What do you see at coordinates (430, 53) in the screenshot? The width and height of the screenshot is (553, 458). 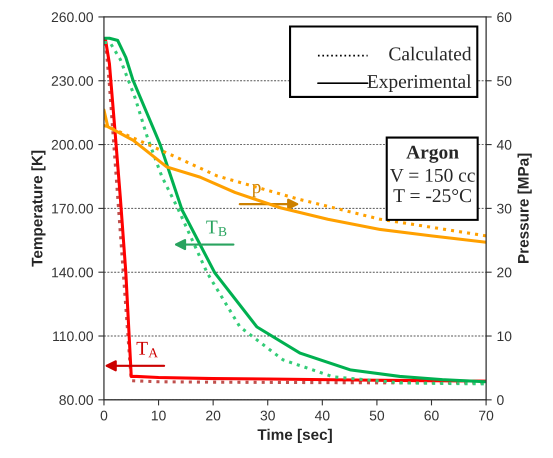 I see `annotation: Calculated` at bounding box center [430, 53].